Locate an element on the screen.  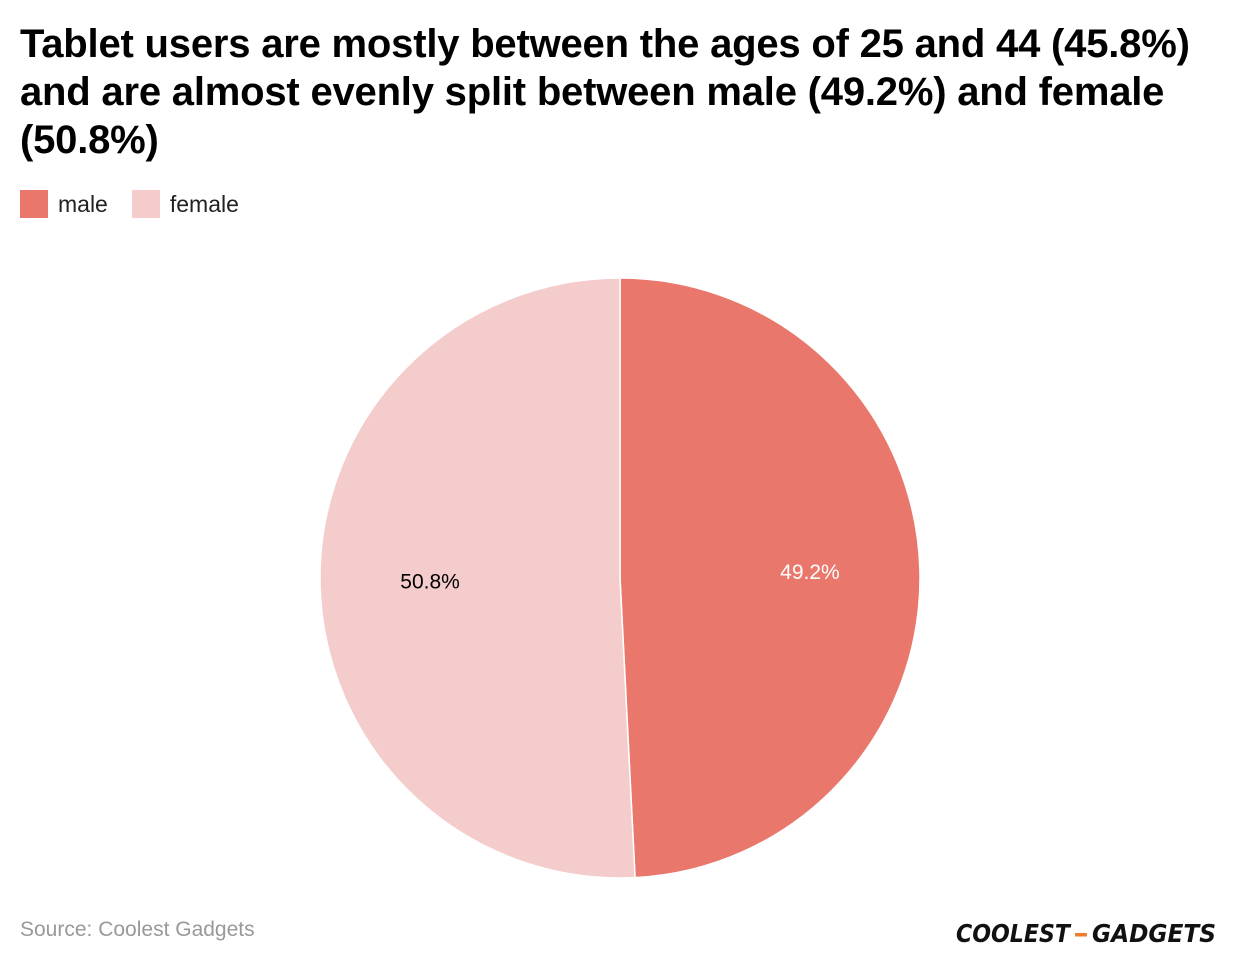
legend-swatch-male is located at coordinates (34, 204).